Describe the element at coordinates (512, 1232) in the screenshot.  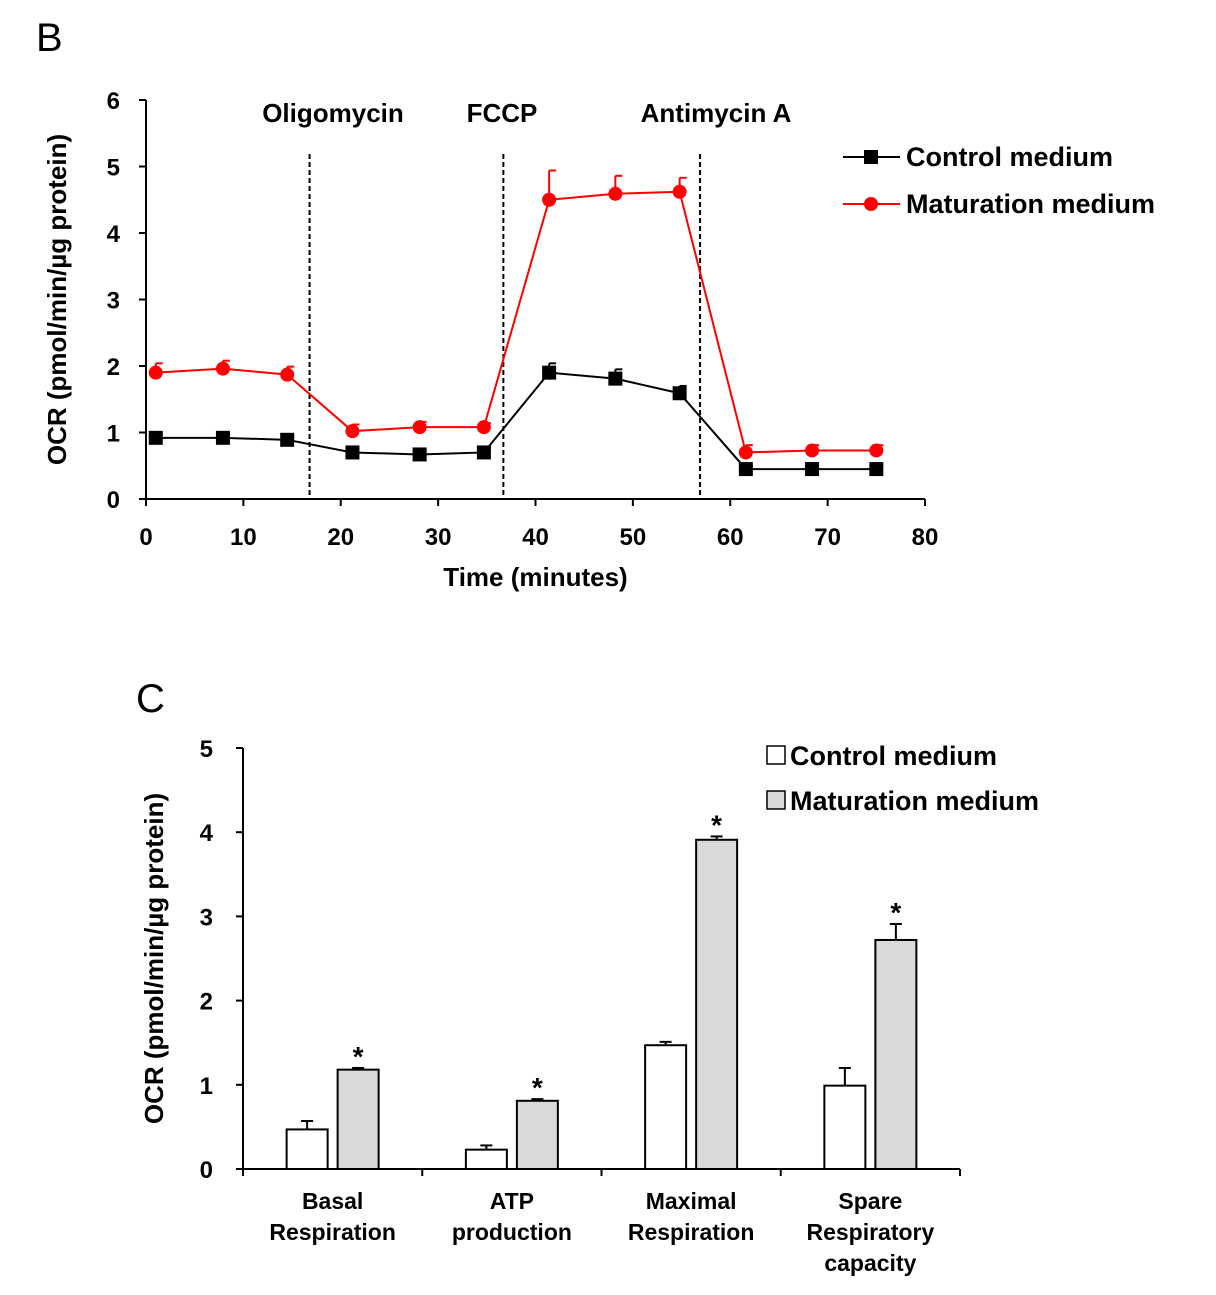
I see `category-label: production` at that location.